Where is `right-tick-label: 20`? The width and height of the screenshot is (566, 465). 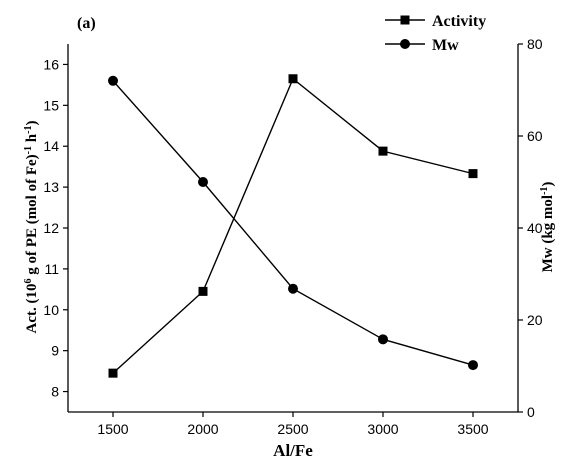
right-tick-label: 20 is located at coordinates (535, 320).